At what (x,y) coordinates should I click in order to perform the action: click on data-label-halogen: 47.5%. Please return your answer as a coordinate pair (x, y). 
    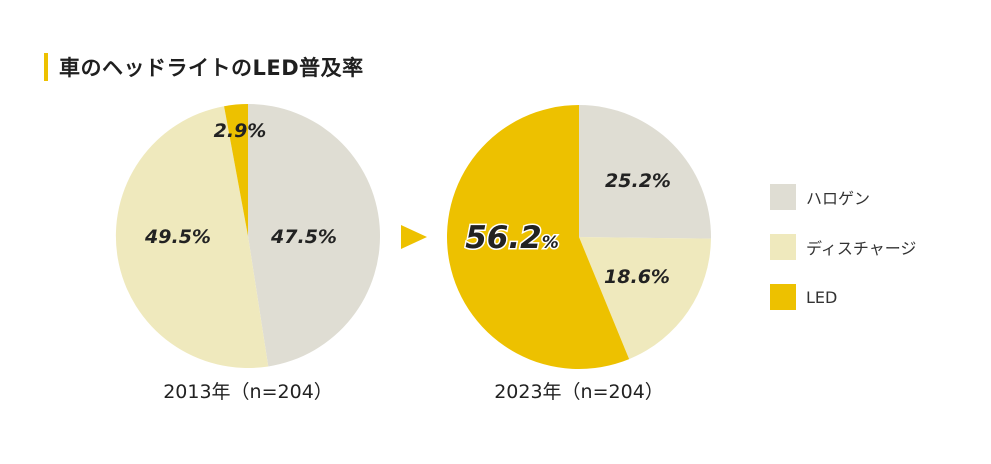
    Looking at the image, I should click on (303, 237).